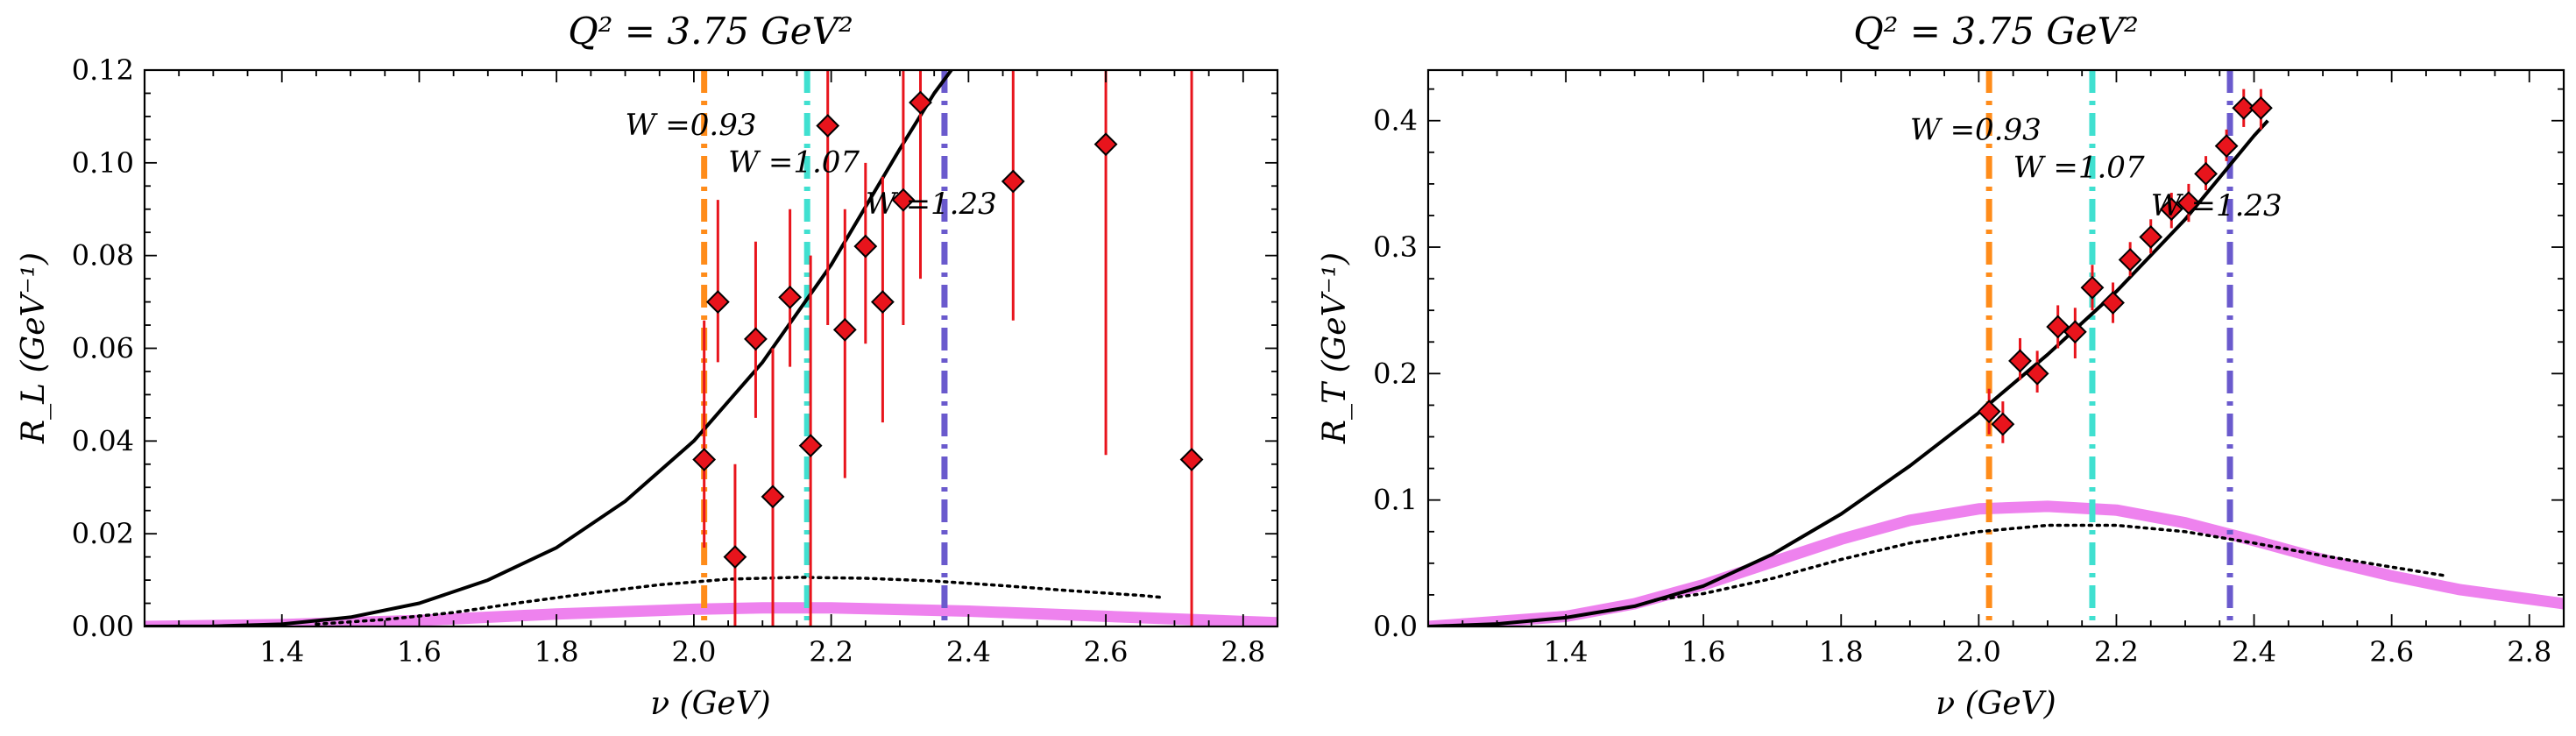 The width and height of the screenshot is (2576, 736). Describe the element at coordinates (710, 704) in the screenshot. I see `x-axis-label-rl: ν (GeV)` at that location.